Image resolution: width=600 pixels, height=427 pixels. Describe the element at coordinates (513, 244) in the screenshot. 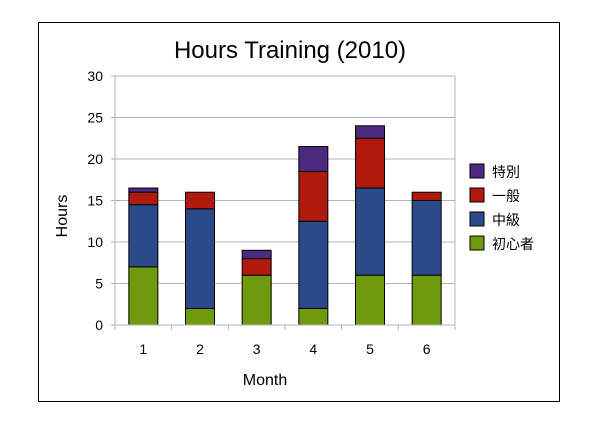

I see `legend-label: 初心者` at that location.